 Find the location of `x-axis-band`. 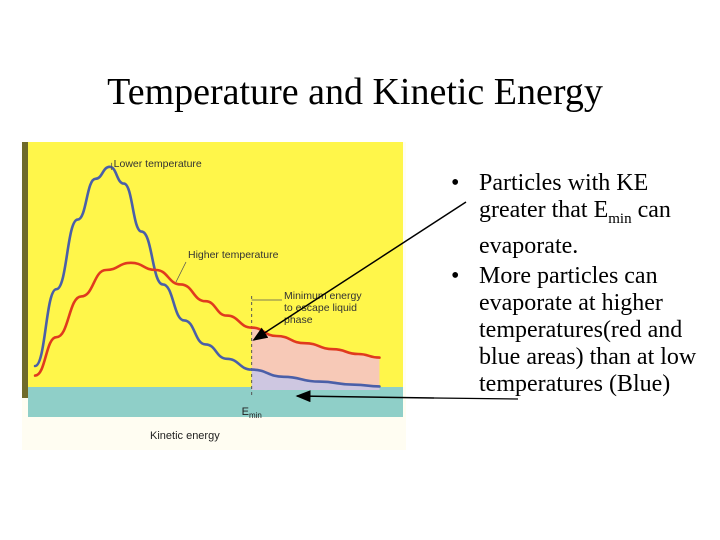

x-axis-band is located at coordinates (215, 402).